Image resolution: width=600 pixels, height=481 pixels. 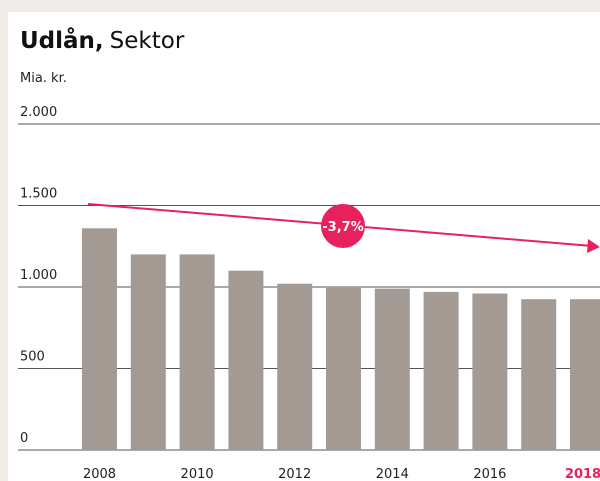 What do you see at coordinates (294, 474) in the screenshot?
I see `x-tick-label: 2012` at bounding box center [294, 474].